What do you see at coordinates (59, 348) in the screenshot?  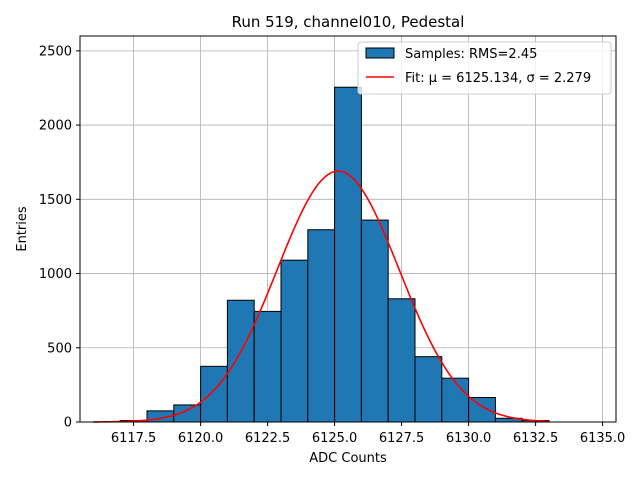 I see `y-tick-label: 500` at bounding box center [59, 348].